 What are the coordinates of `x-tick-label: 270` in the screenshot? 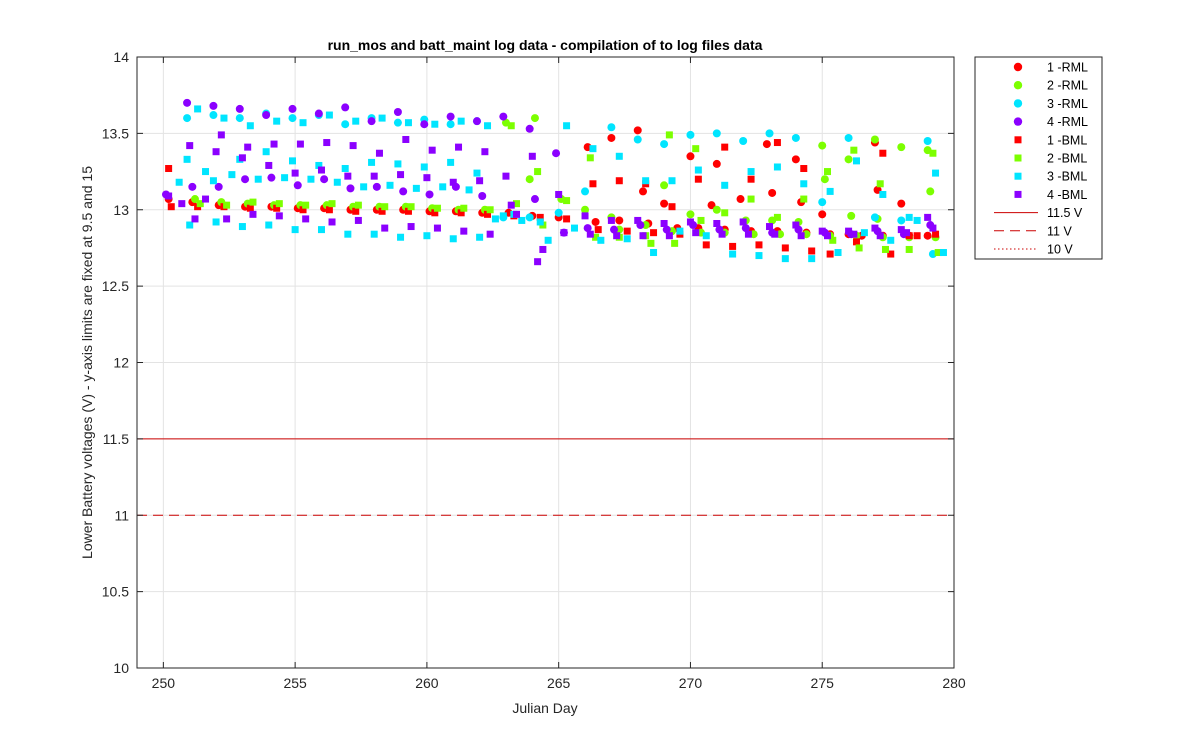 It's located at (691, 683).